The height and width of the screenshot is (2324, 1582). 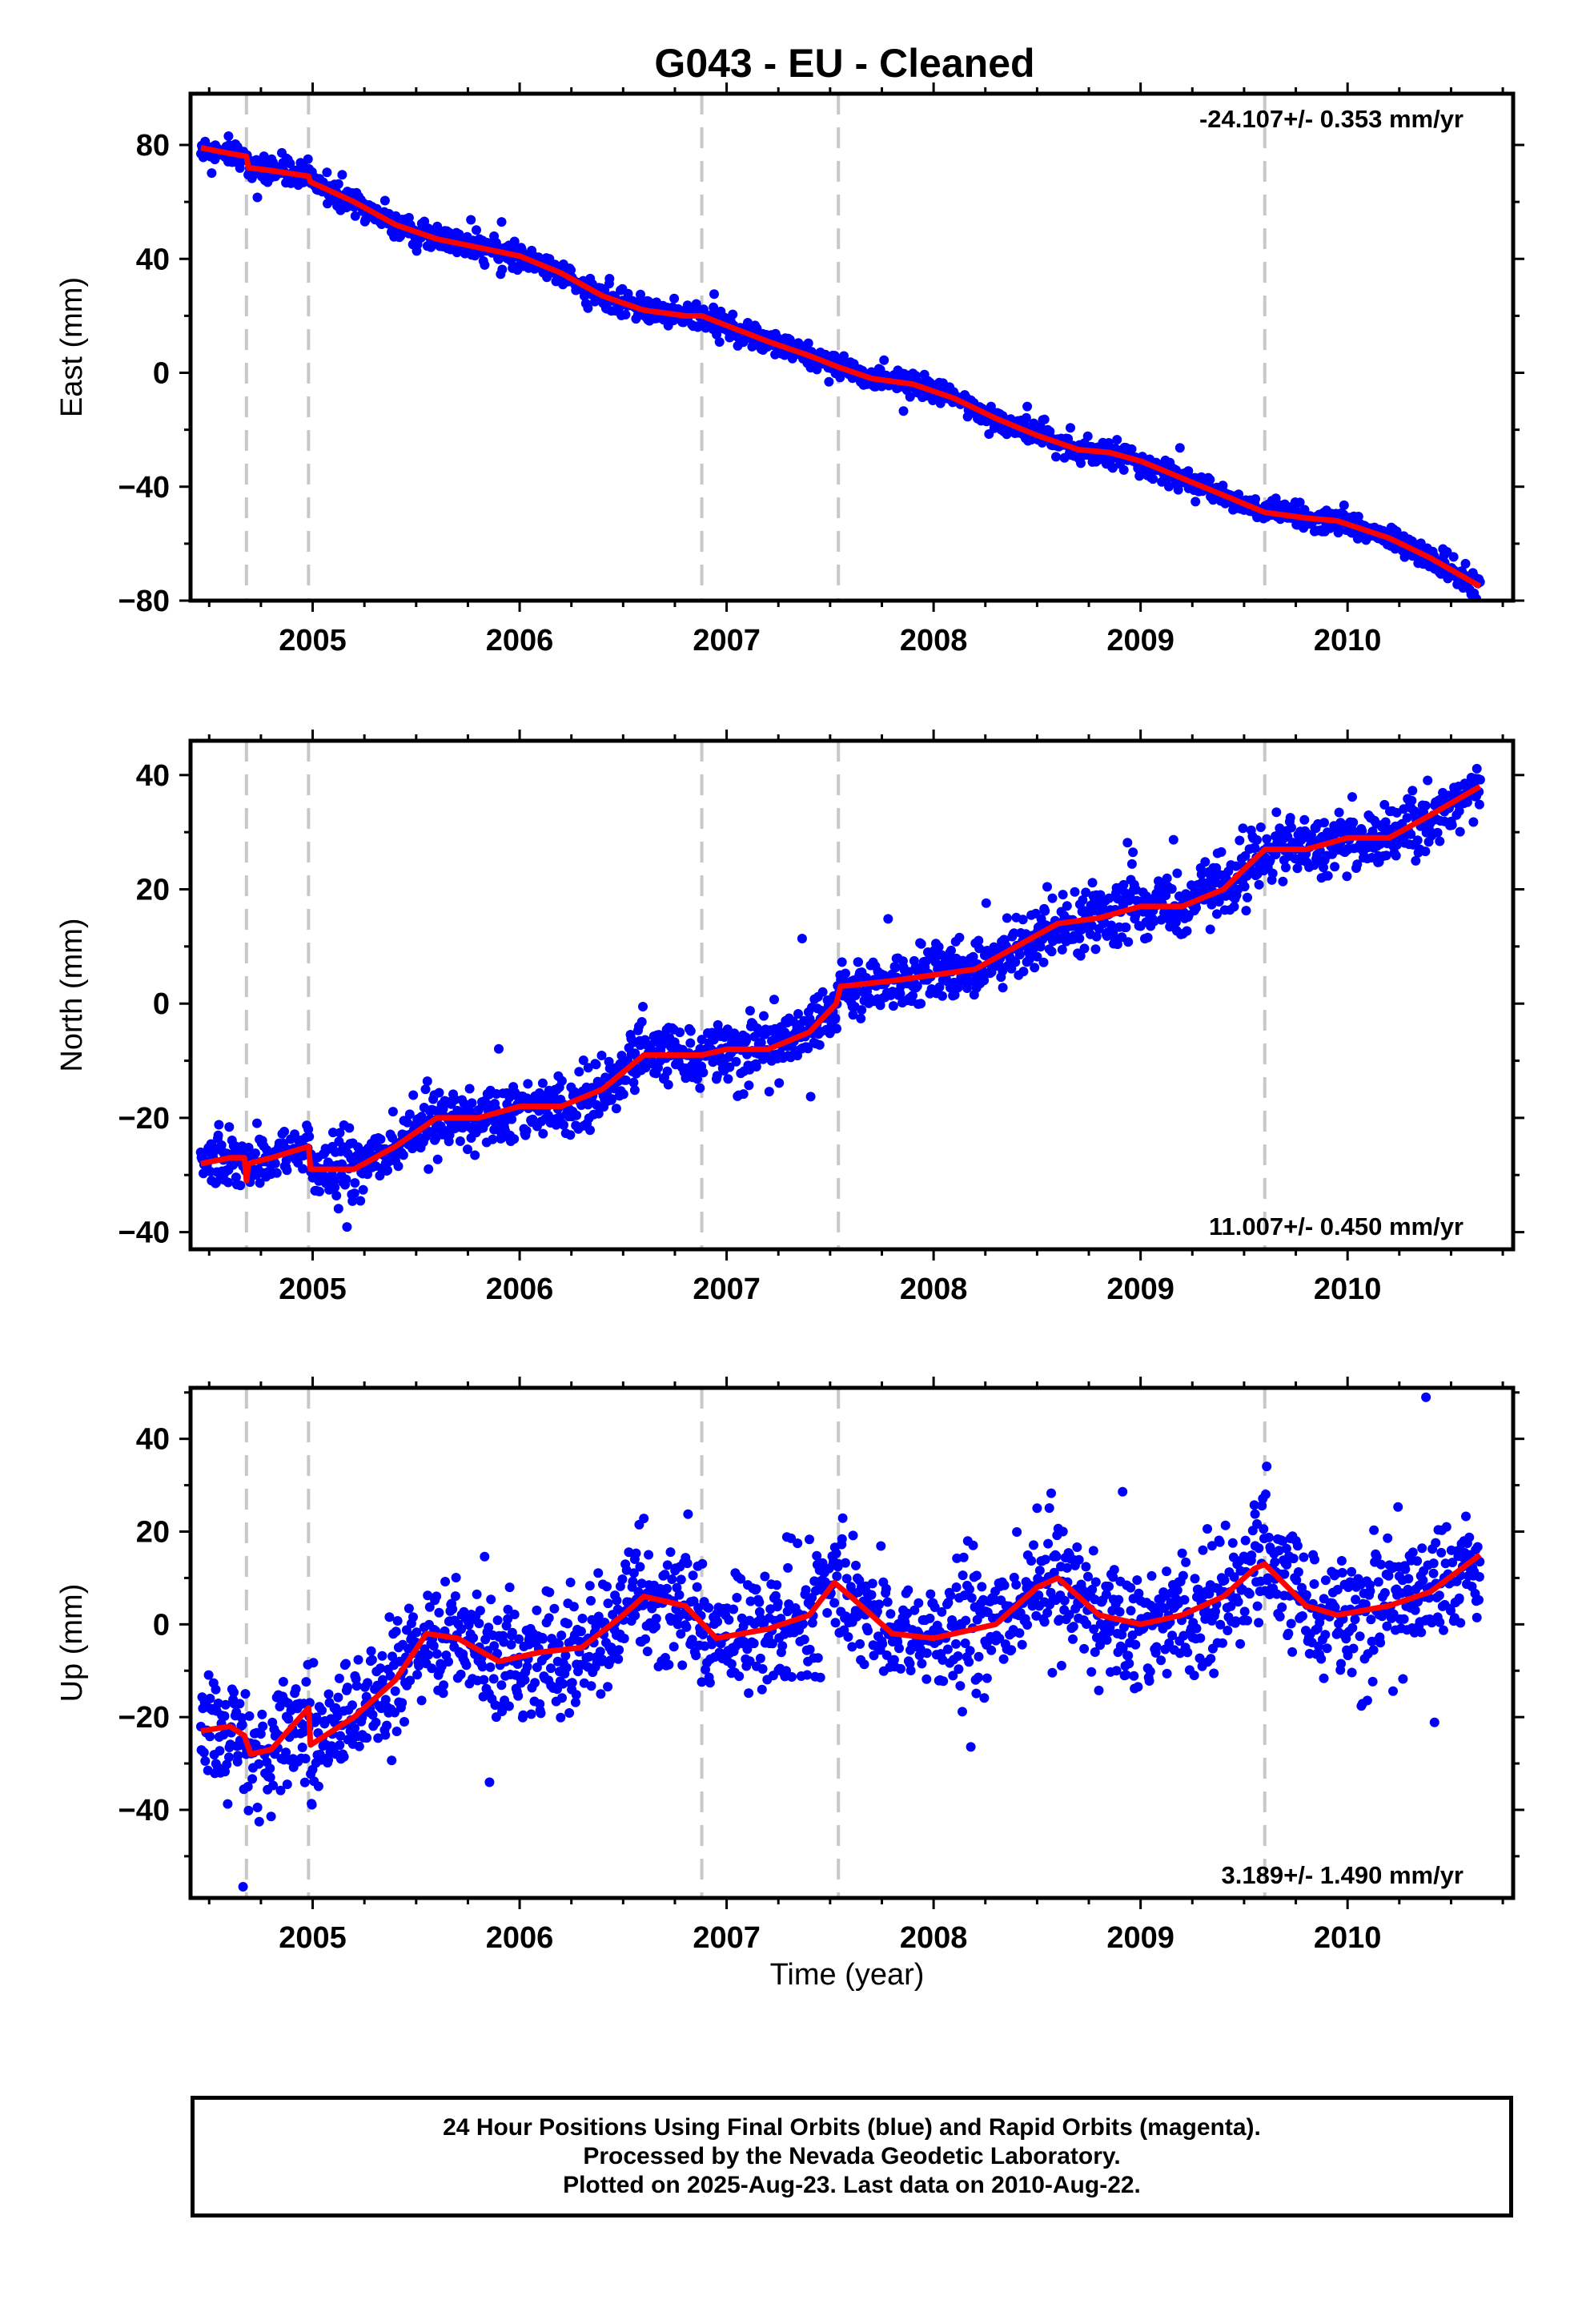 I want to click on y-tick-label: −40, so click(x=144, y=488).